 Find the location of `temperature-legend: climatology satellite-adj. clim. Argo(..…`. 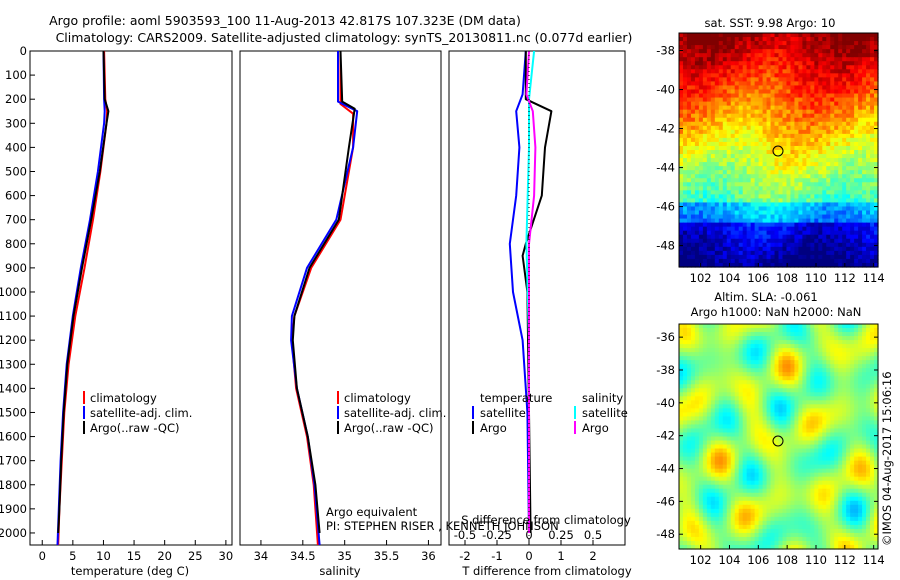

temperature-legend: climatology satellite-adj. clim. Argo(..… is located at coordinates (137, 413).